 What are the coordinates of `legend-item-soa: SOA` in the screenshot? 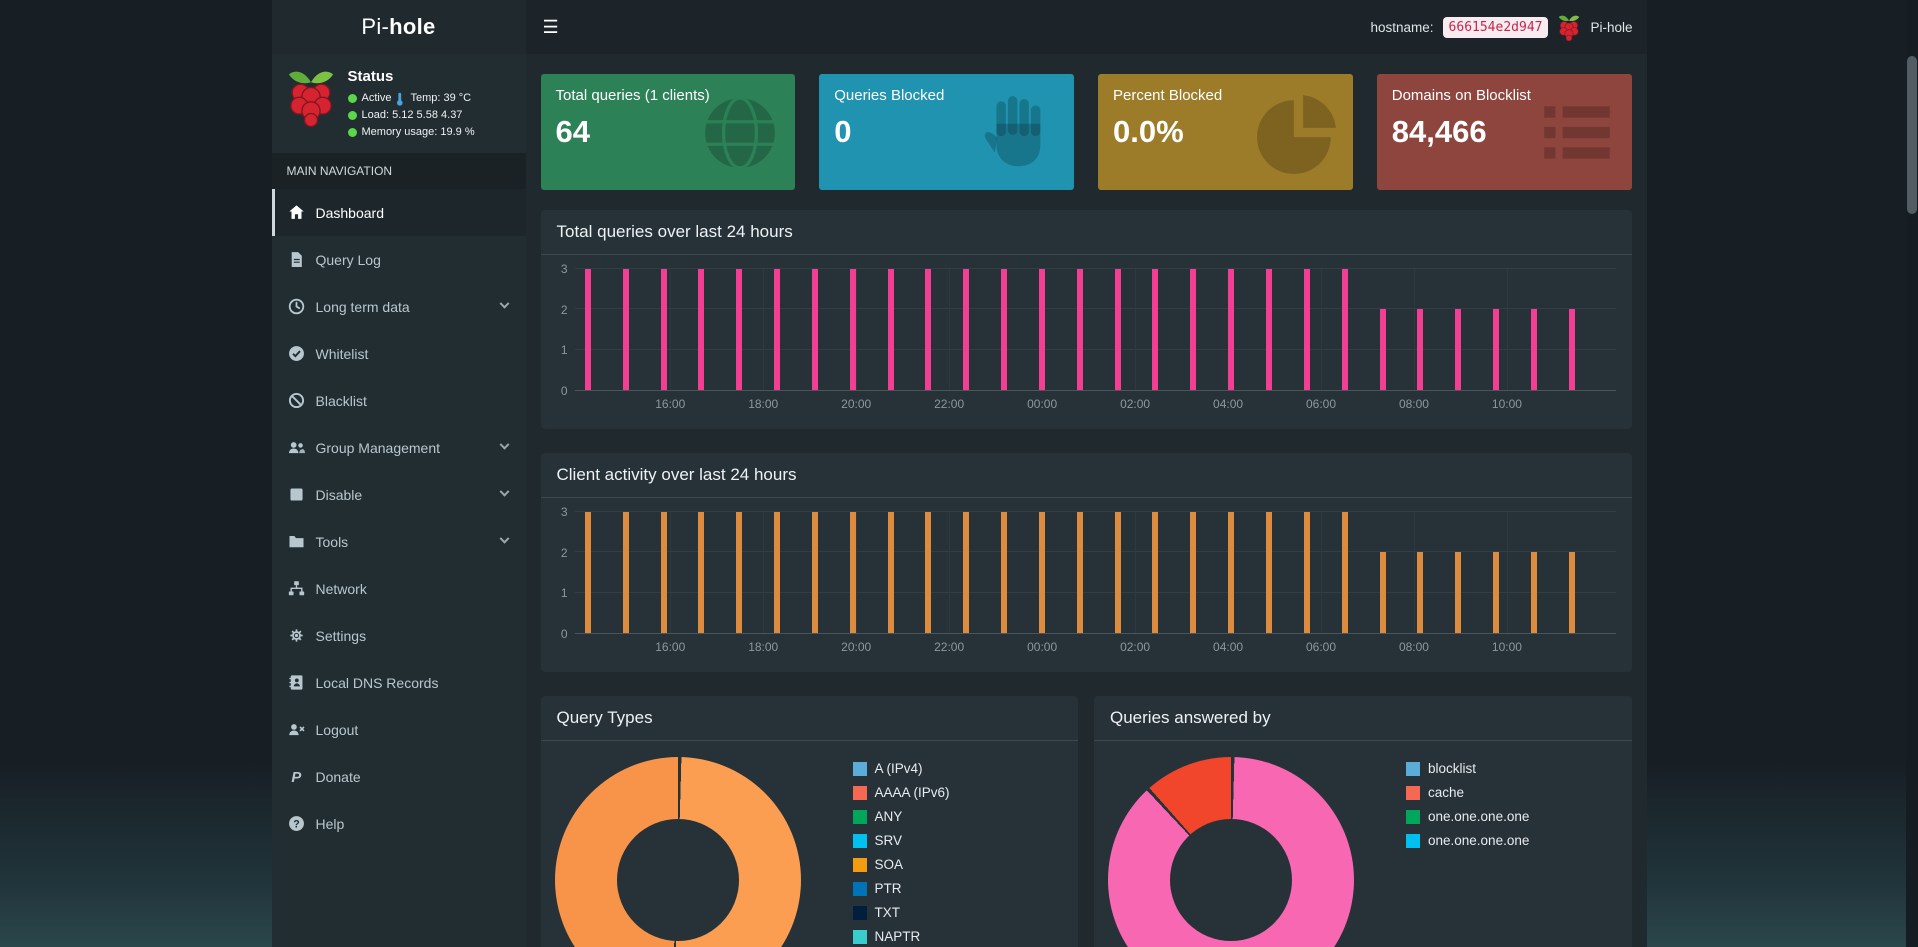 It's located at (901, 864).